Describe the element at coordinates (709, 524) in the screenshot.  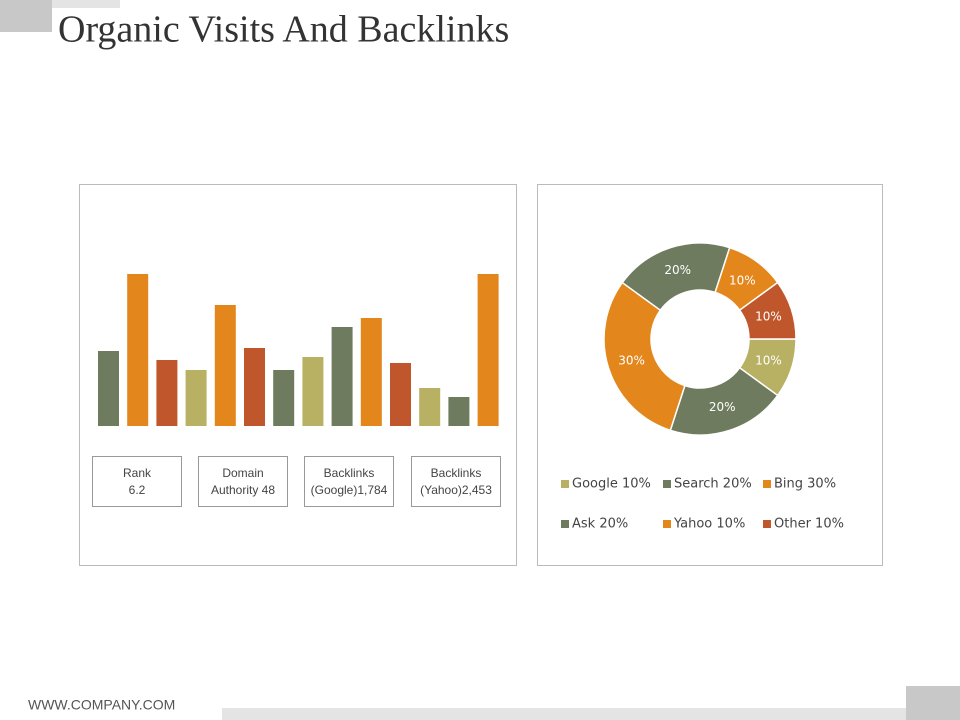
I see `legend-label: Yahoo 10%` at that location.